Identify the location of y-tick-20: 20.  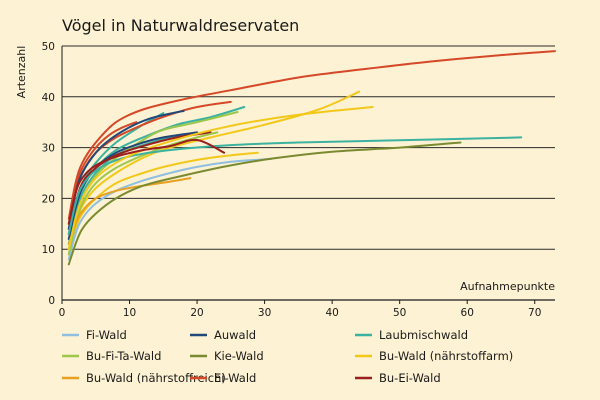
(48, 199).